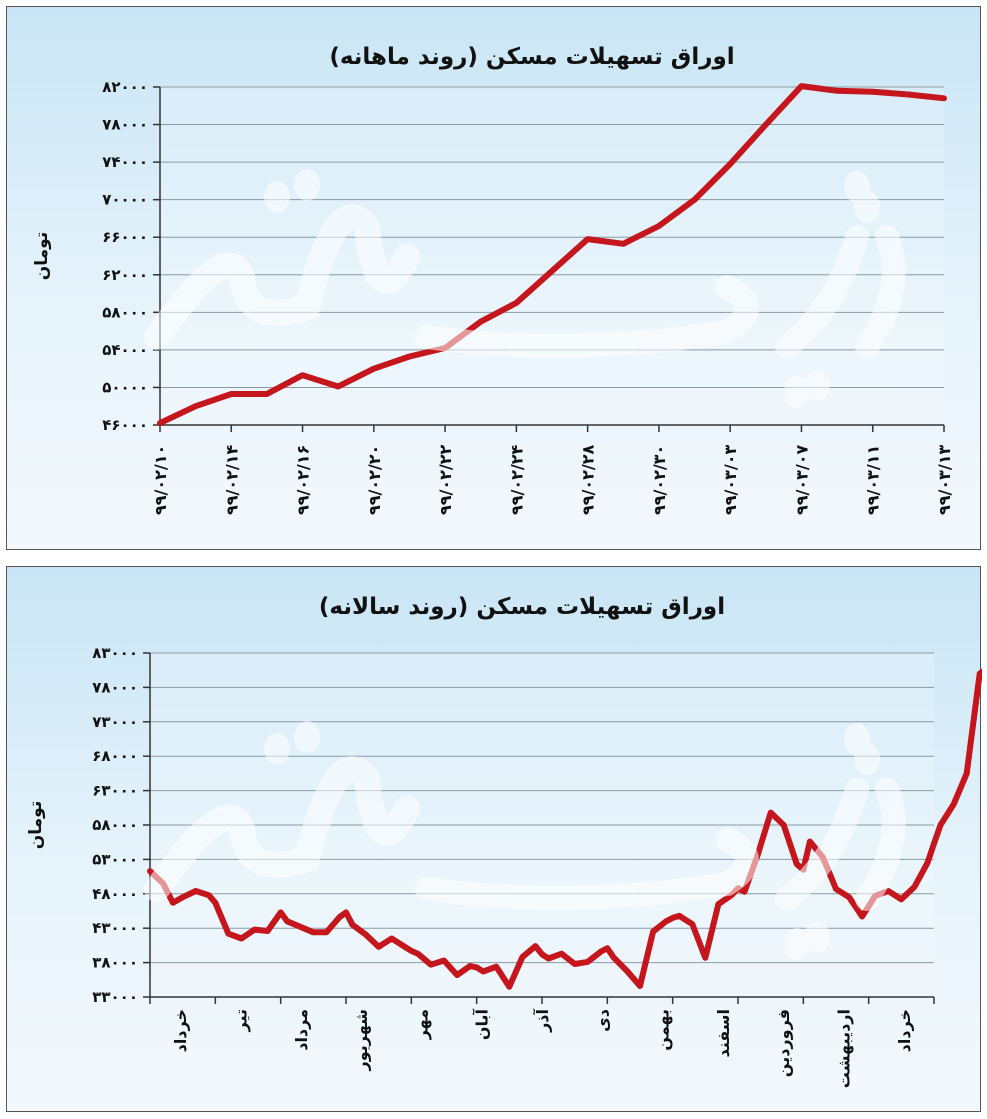  What do you see at coordinates (944, 479) in the screenshot?
I see `monthly-x-tick-label: ۹۹/۰۳/۱۳` at bounding box center [944, 479].